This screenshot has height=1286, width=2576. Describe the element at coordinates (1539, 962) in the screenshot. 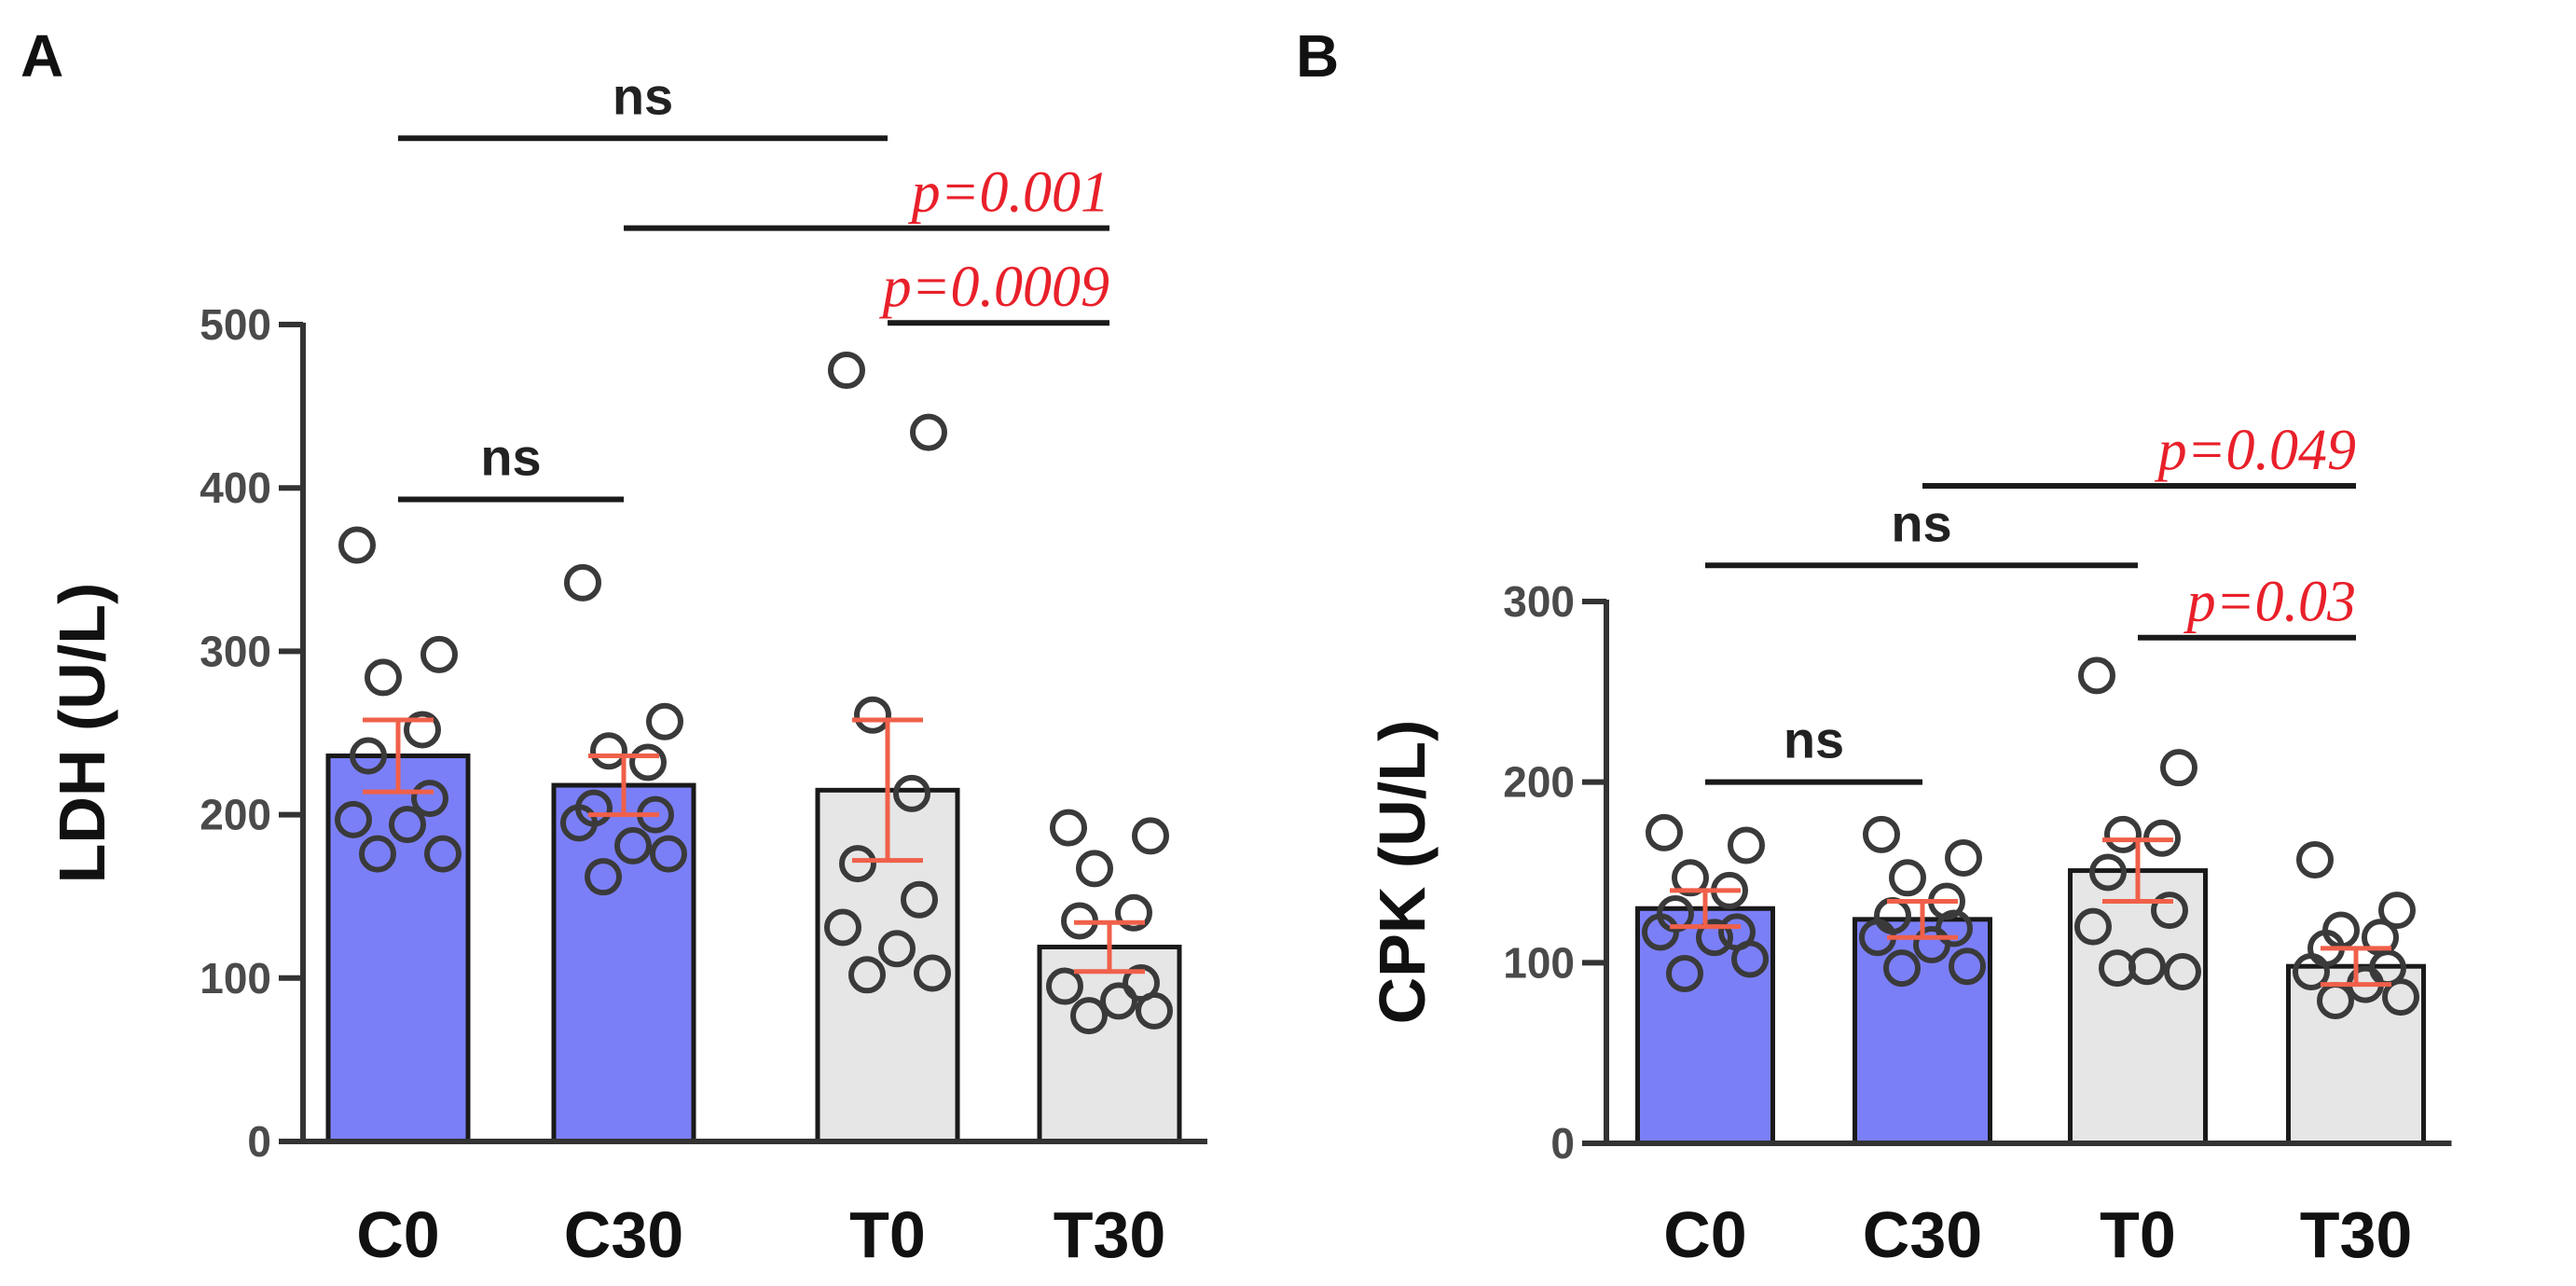

I see `y-tick-label-b-100: 100` at that location.